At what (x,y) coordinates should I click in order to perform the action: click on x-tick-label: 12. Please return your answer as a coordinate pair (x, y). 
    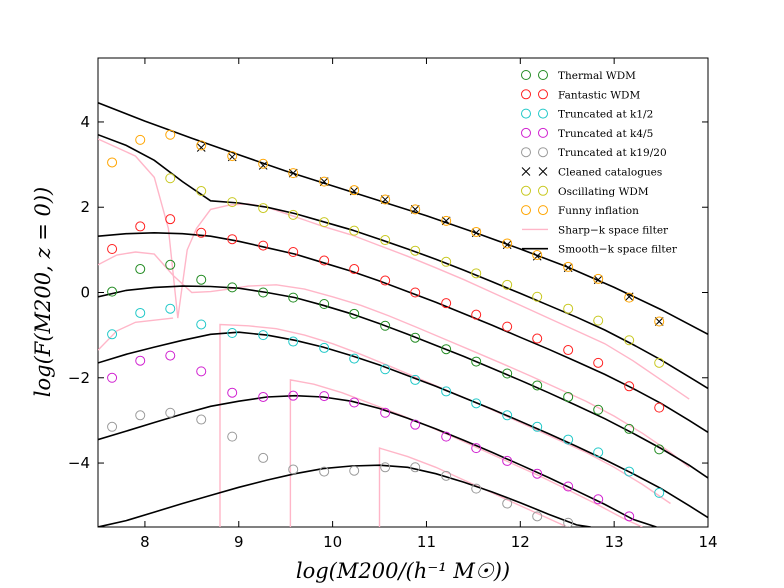
    Looking at the image, I should click on (520, 542).